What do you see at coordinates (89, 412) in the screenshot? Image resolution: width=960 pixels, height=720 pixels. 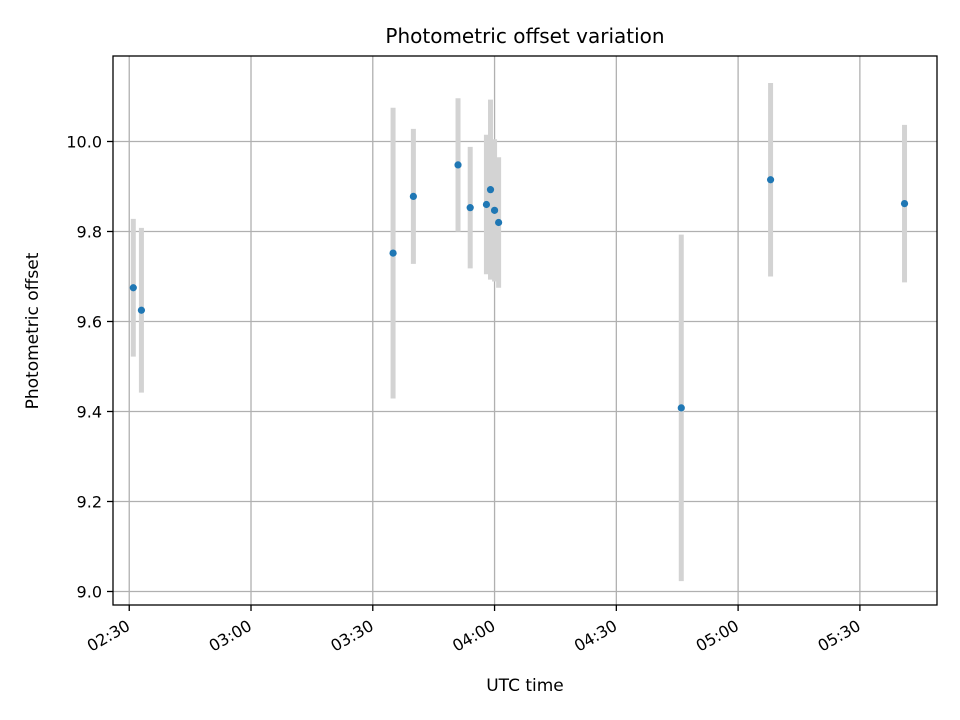 I see `y-tick-label: 9.4` at bounding box center [89, 412].